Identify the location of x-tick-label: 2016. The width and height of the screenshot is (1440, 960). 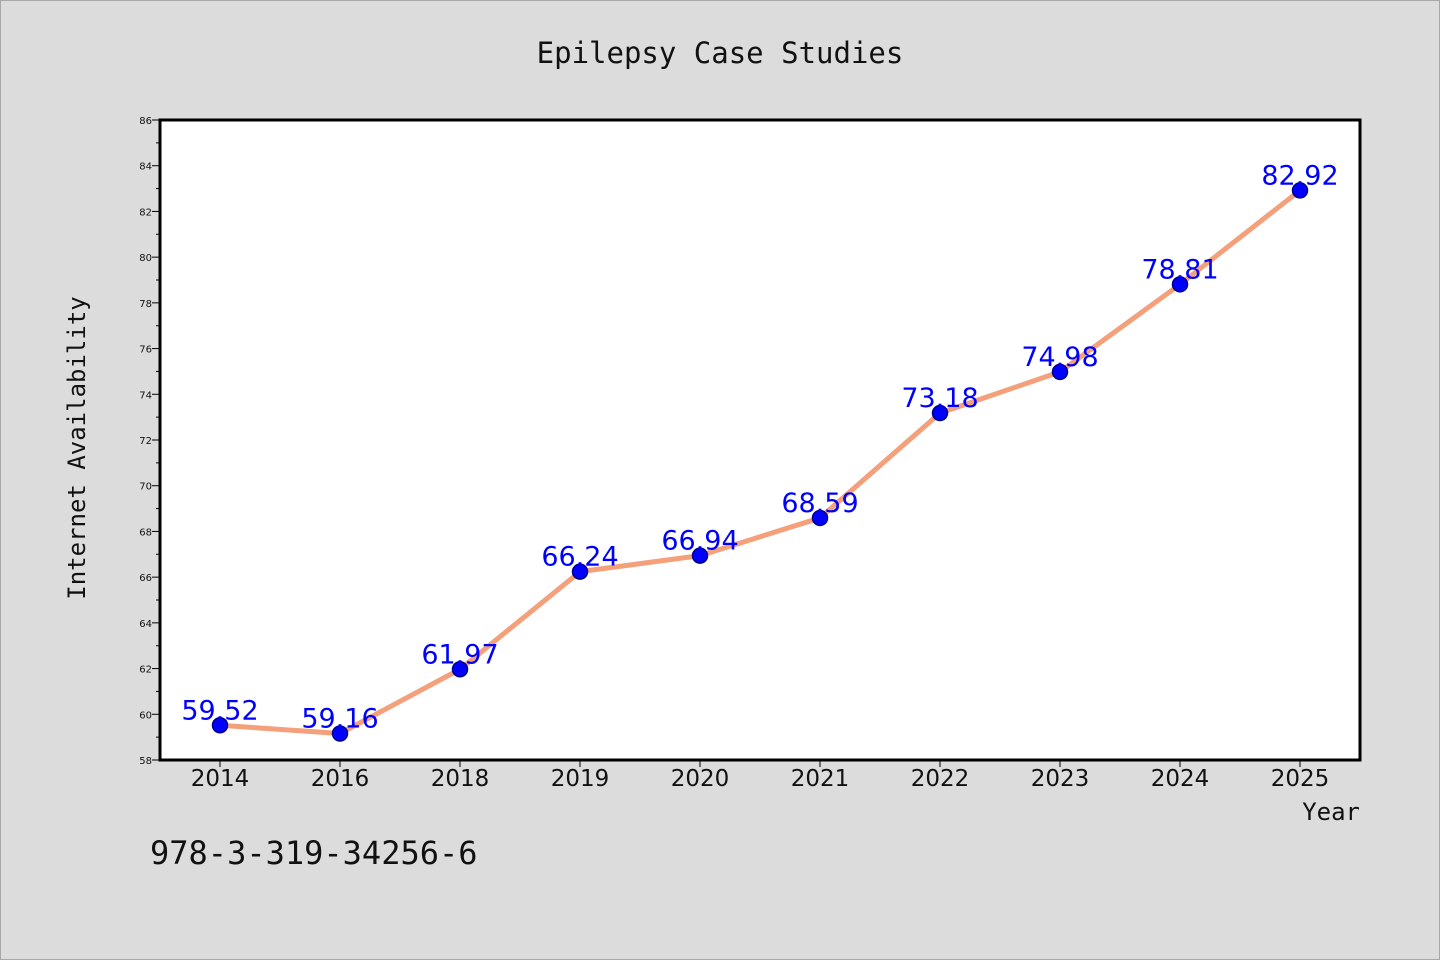
(340, 779).